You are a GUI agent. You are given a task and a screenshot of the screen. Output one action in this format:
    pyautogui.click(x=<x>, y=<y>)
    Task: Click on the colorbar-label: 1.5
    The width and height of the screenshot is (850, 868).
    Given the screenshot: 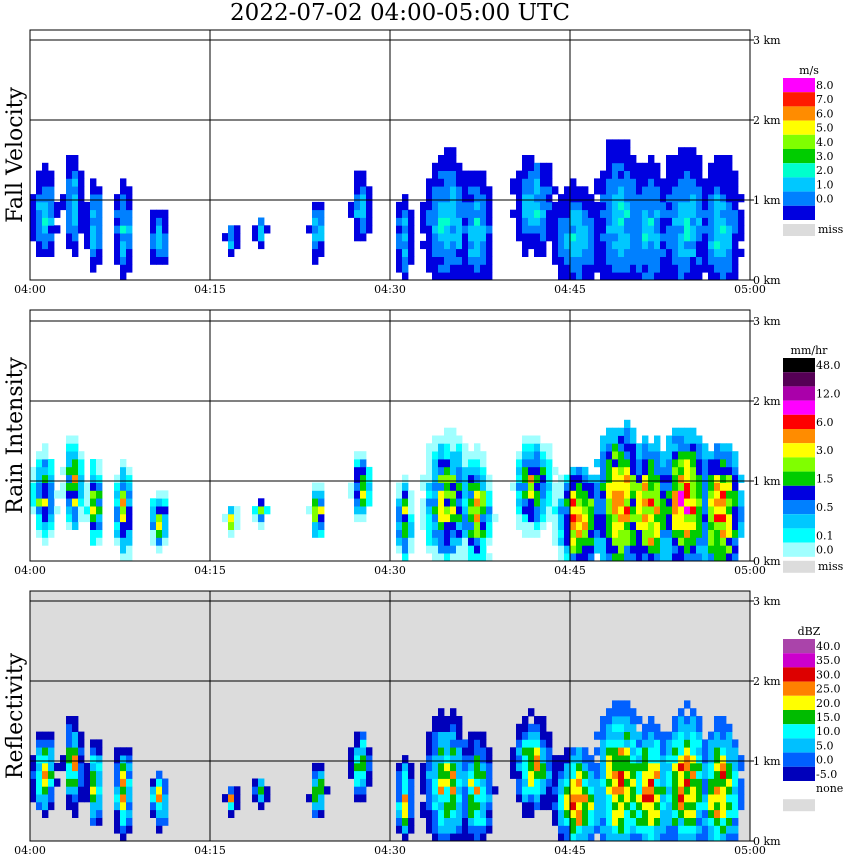 What is the action you would take?
    pyautogui.click(x=825, y=479)
    